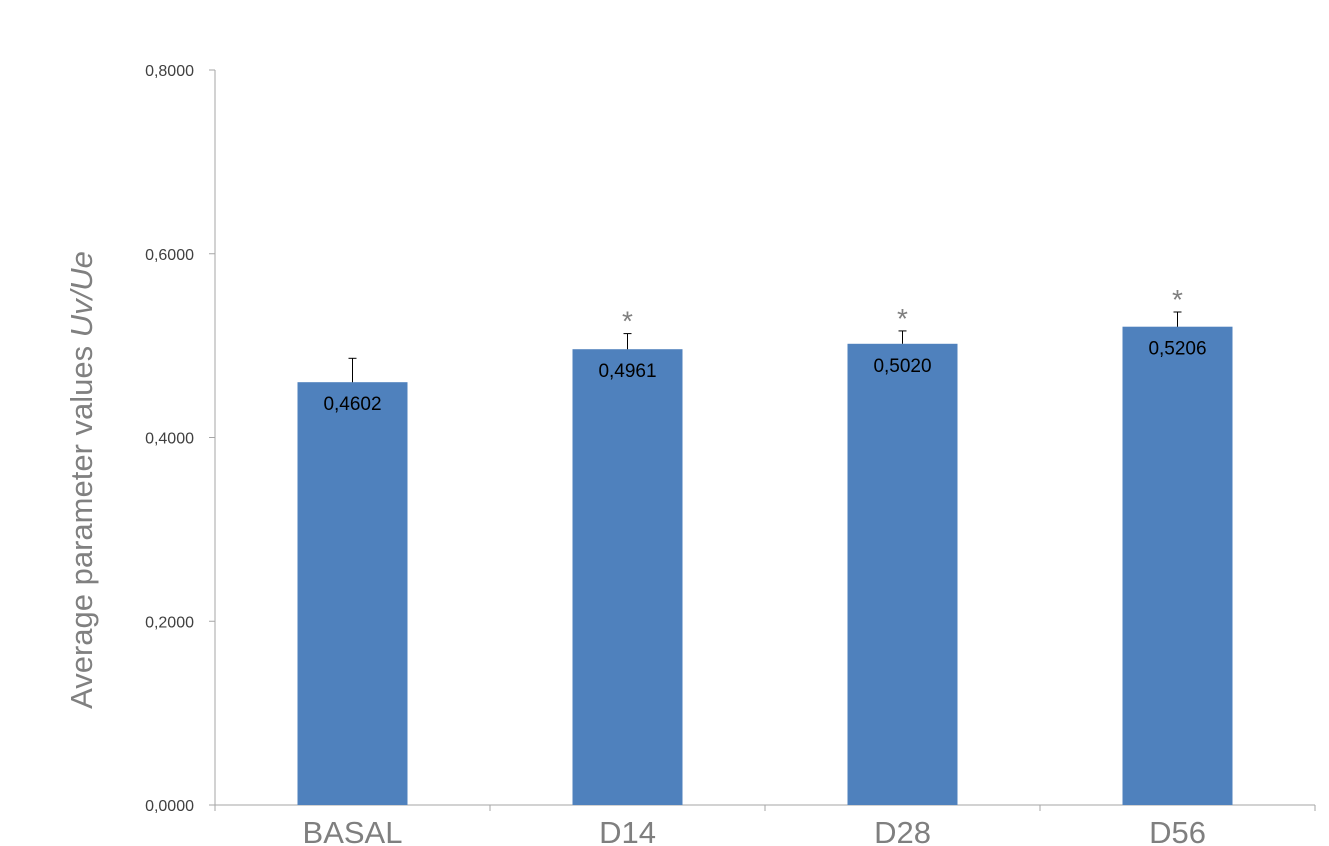  What do you see at coordinates (169, 71) in the screenshot?
I see `y-tick-label: 0,8000` at bounding box center [169, 71].